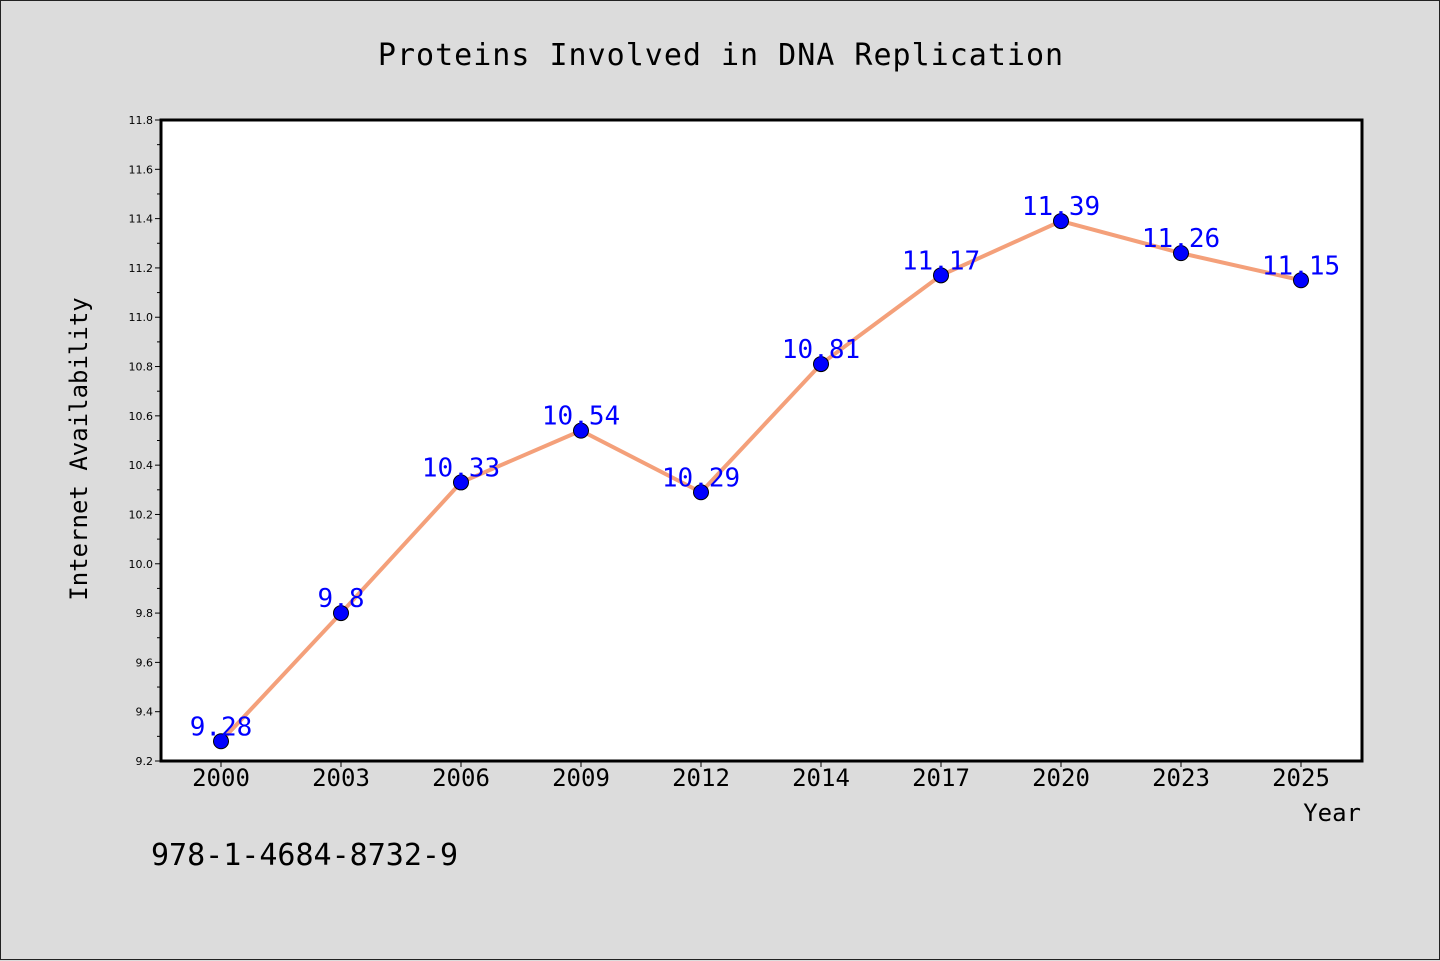 The height and width of the screenshot is (961, 1440). Describe the element at coordinates (581, 778) in the screenshot. I see `x-tick-label: 2009` at that location.